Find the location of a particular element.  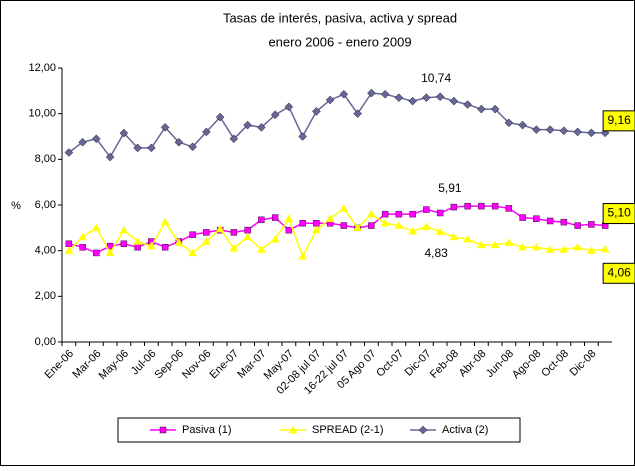

legend-box is located at coordinates (319, 430).